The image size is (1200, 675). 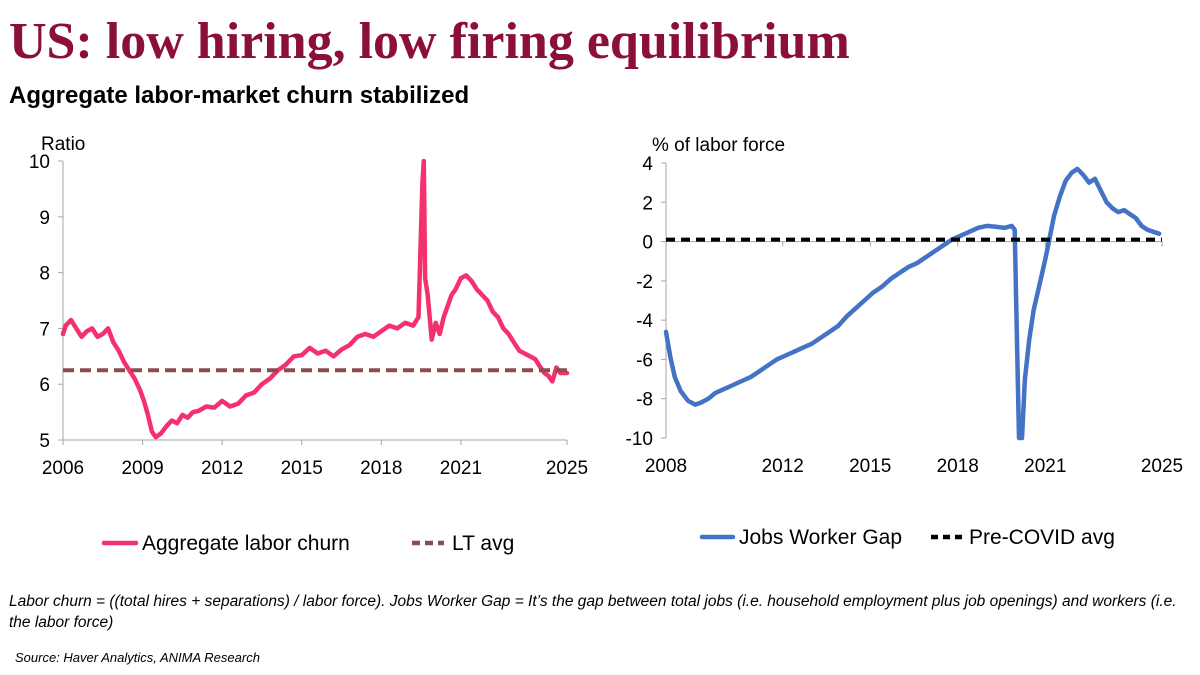 What do you see at coordinates (142, 468) in the screenshot?
I see `x-tick-label: 2009` at bounding box center [142, 468].